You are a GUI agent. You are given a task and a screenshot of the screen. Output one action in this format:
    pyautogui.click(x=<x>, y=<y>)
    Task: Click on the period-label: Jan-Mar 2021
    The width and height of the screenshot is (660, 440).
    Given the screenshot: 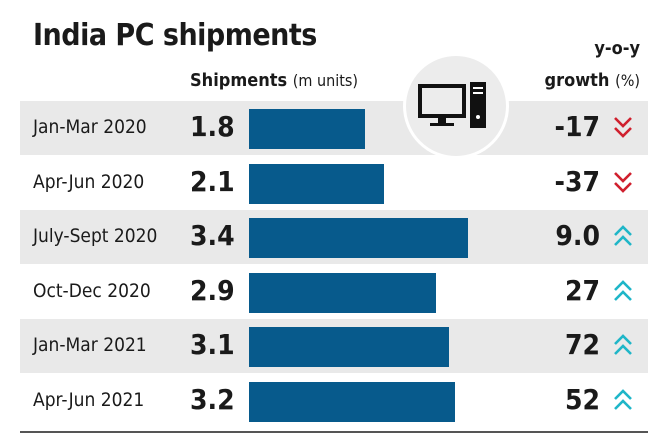 What is the action you would take?
    pyautogui.click(x=90, y=345)
    